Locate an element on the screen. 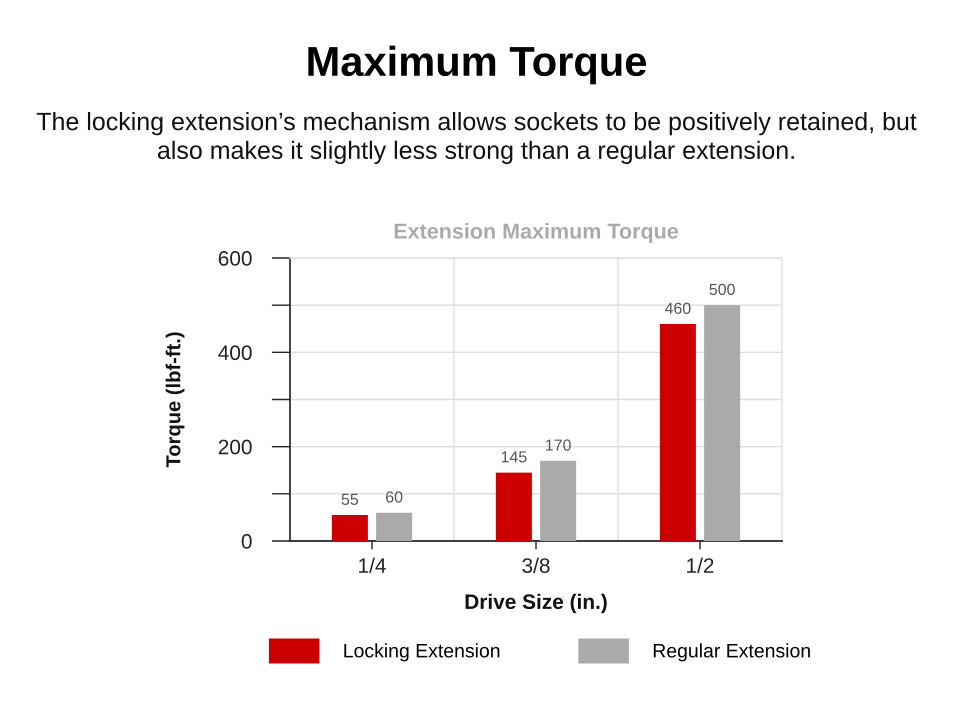 This screenshot has width=953, height=715. x-tick-label: 1/4 is located at coordinates (372, 565).